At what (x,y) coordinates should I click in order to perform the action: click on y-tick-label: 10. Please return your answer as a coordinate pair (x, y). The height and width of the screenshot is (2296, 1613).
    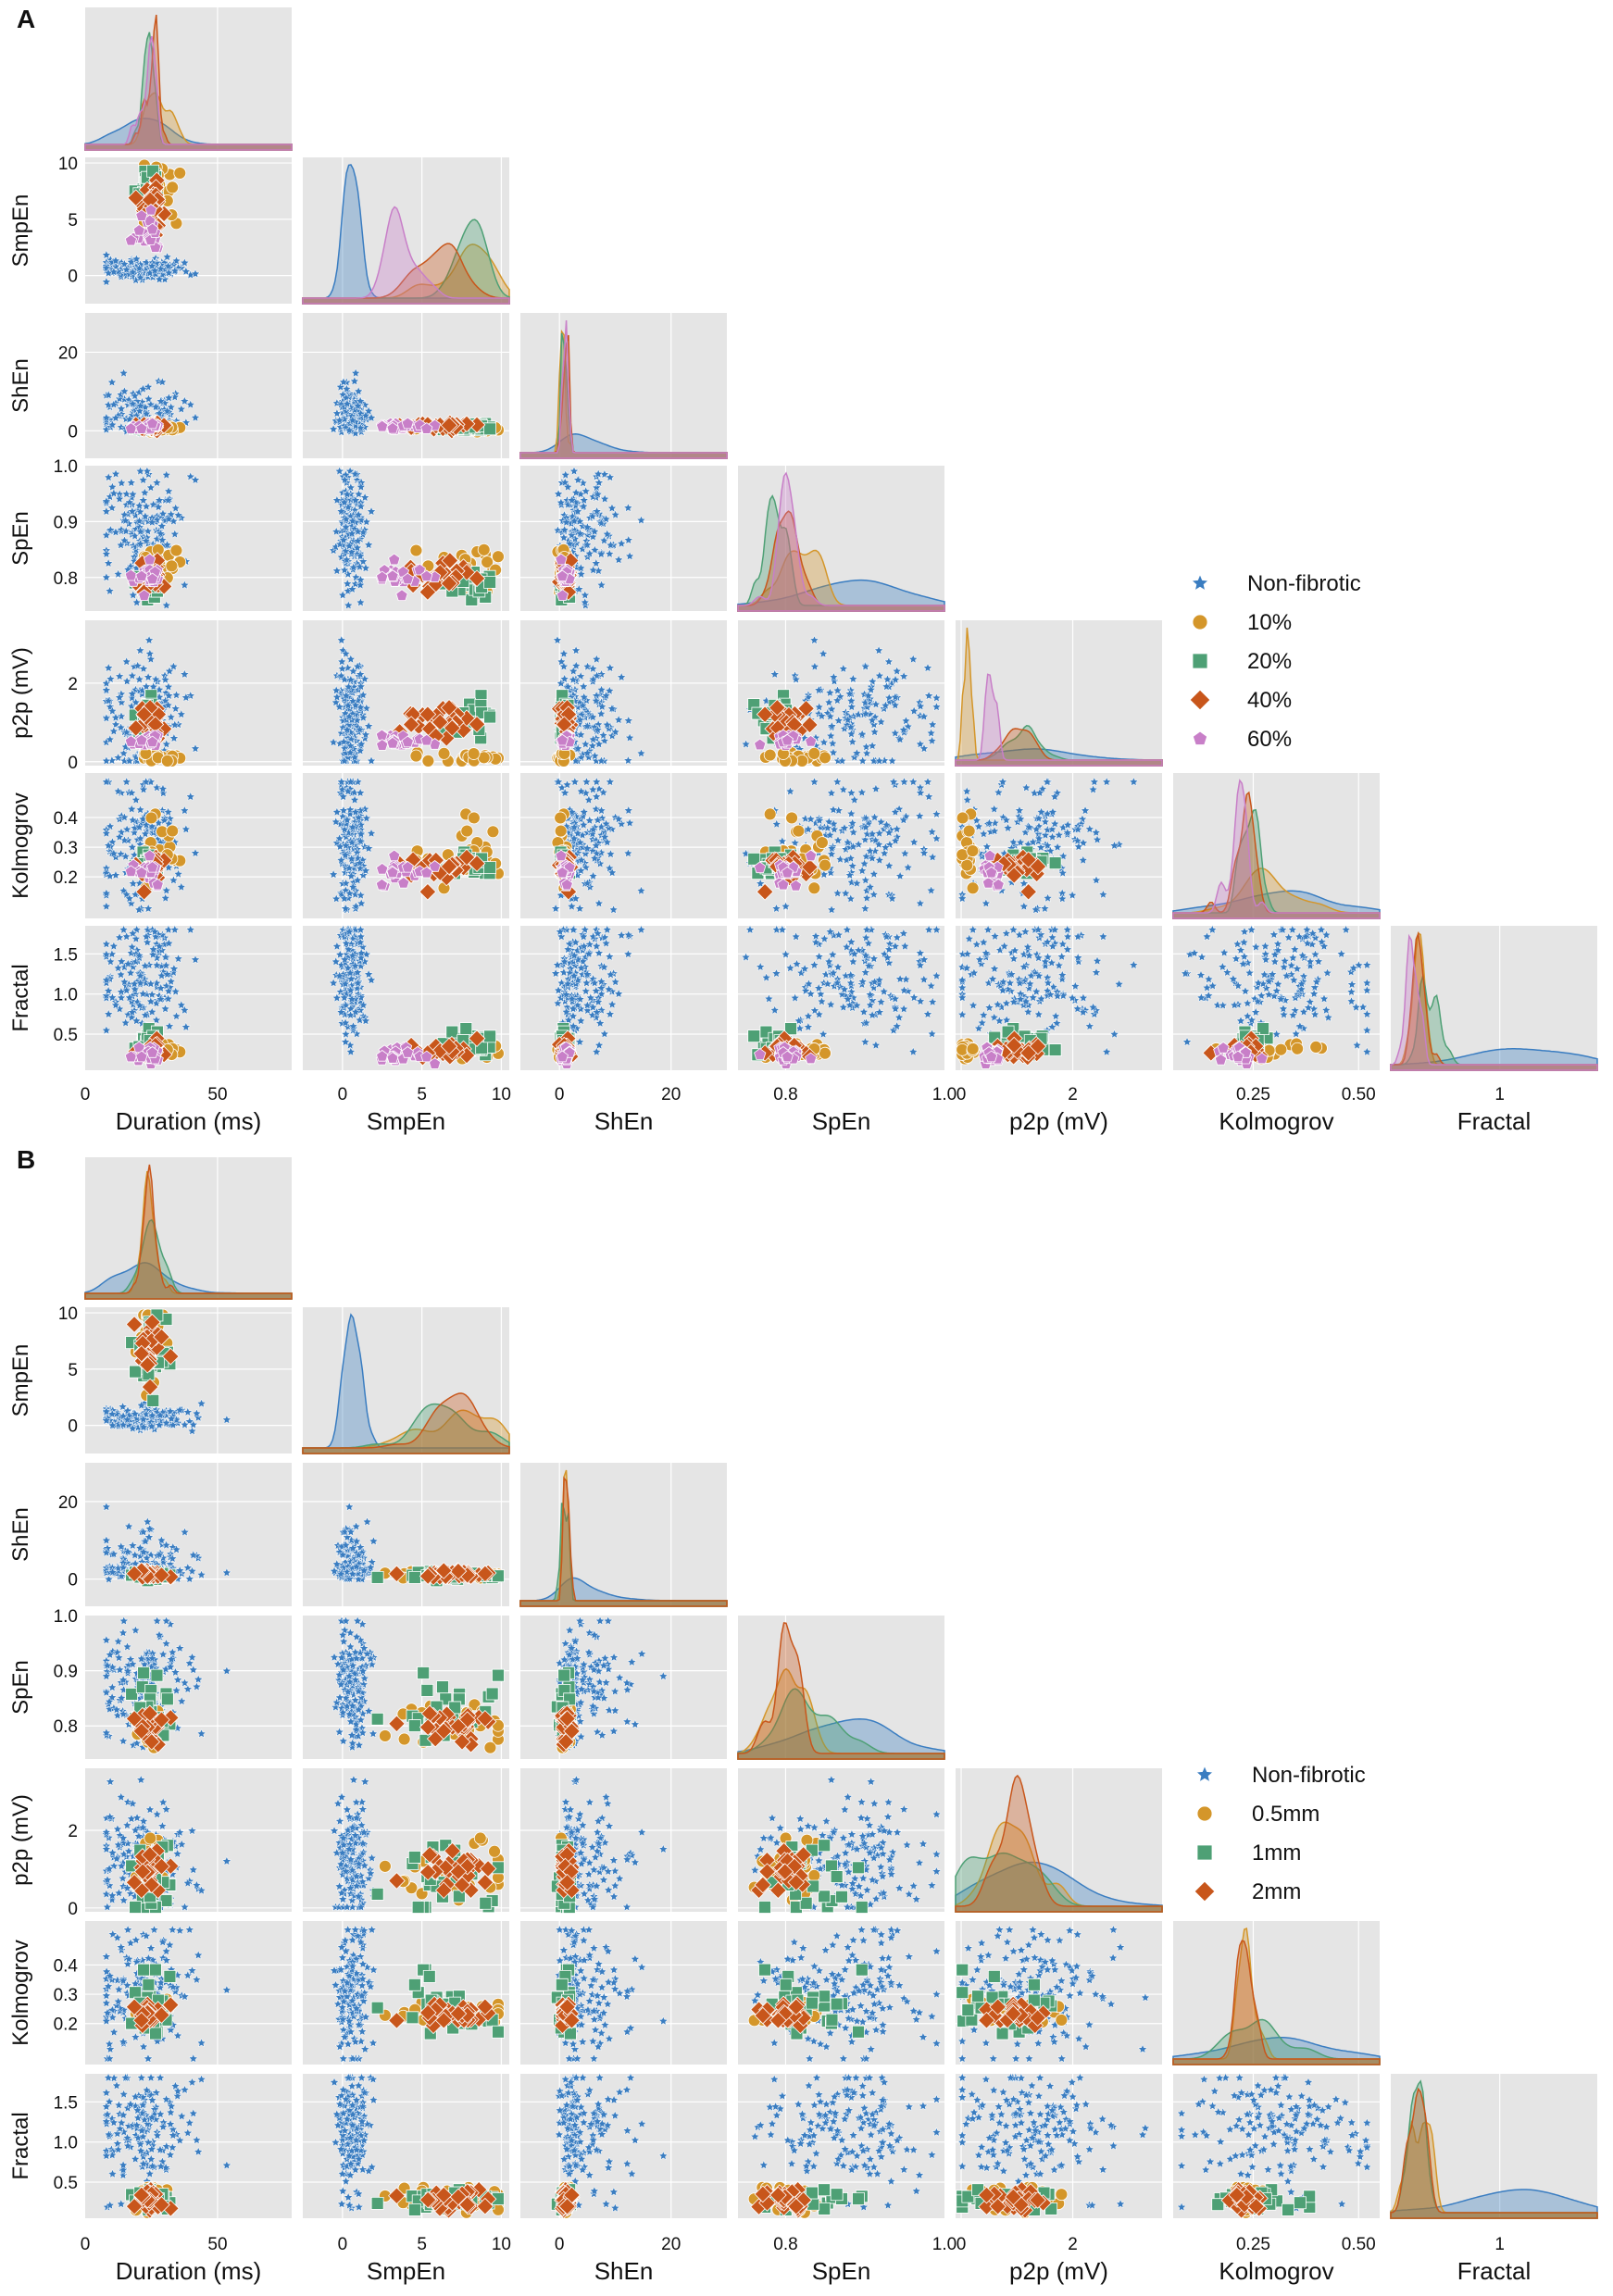
    Looking at the image, I should click on (68, 164).